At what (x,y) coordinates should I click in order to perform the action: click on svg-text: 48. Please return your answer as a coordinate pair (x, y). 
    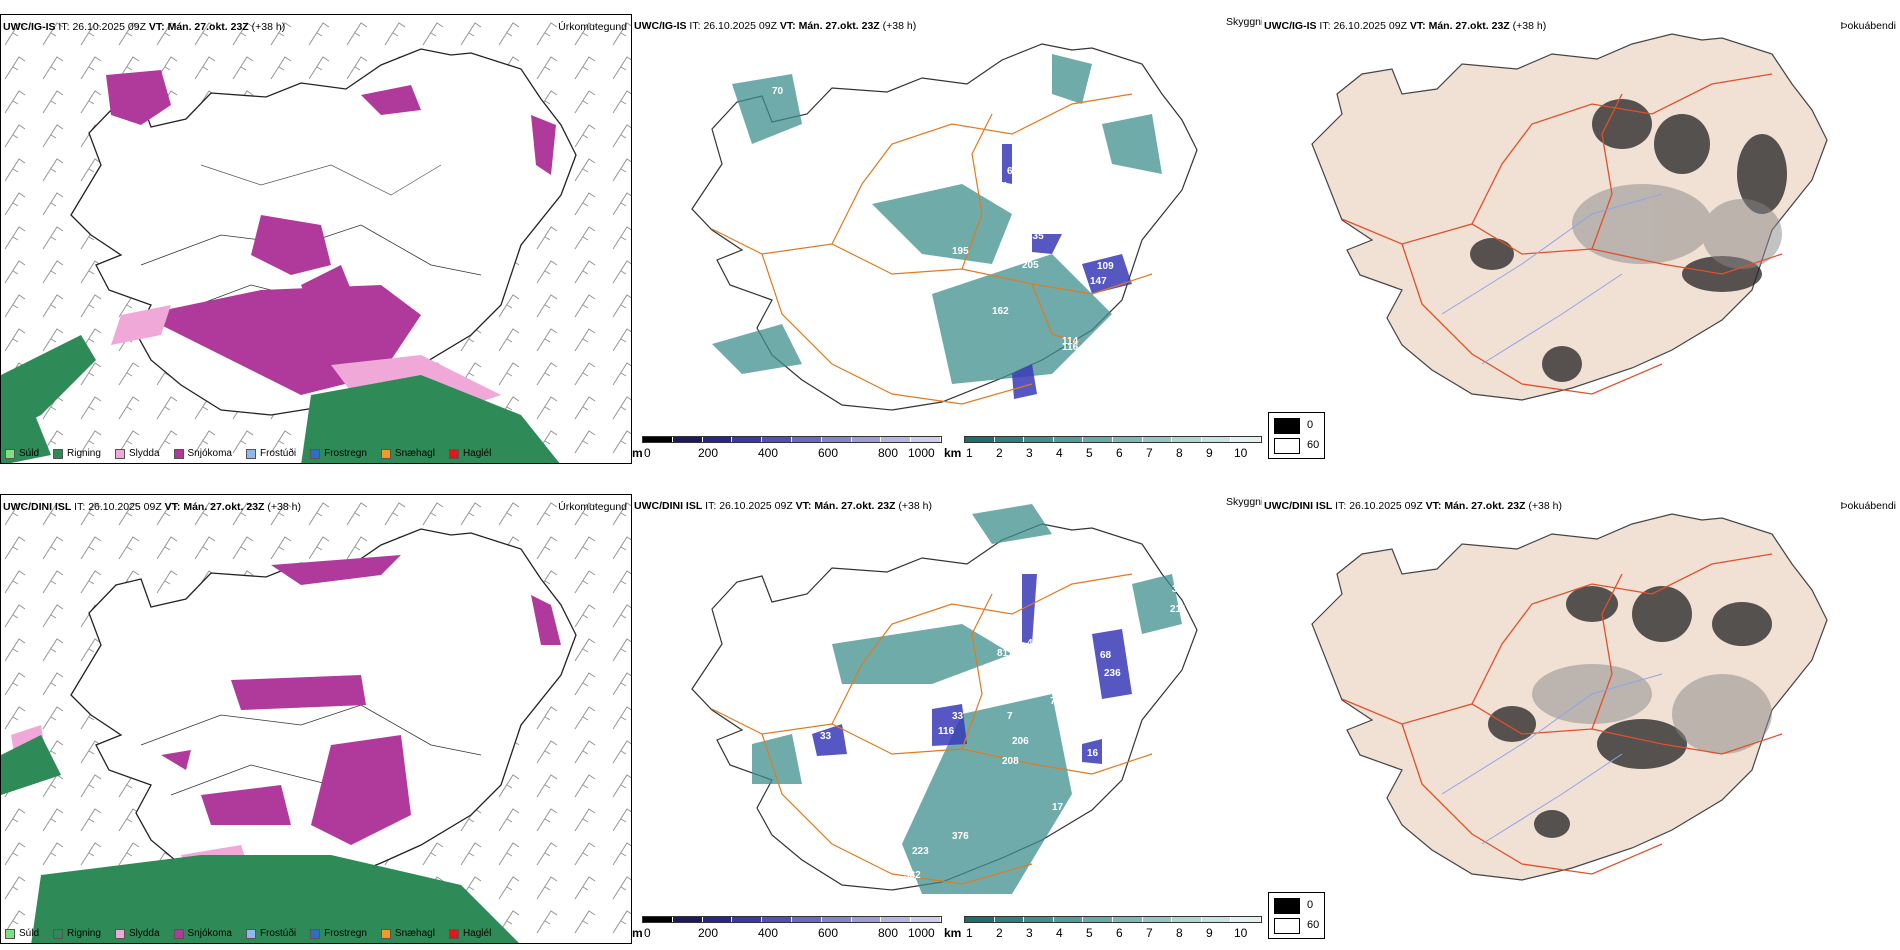
    Looking at the image, I should click on (888, 341).